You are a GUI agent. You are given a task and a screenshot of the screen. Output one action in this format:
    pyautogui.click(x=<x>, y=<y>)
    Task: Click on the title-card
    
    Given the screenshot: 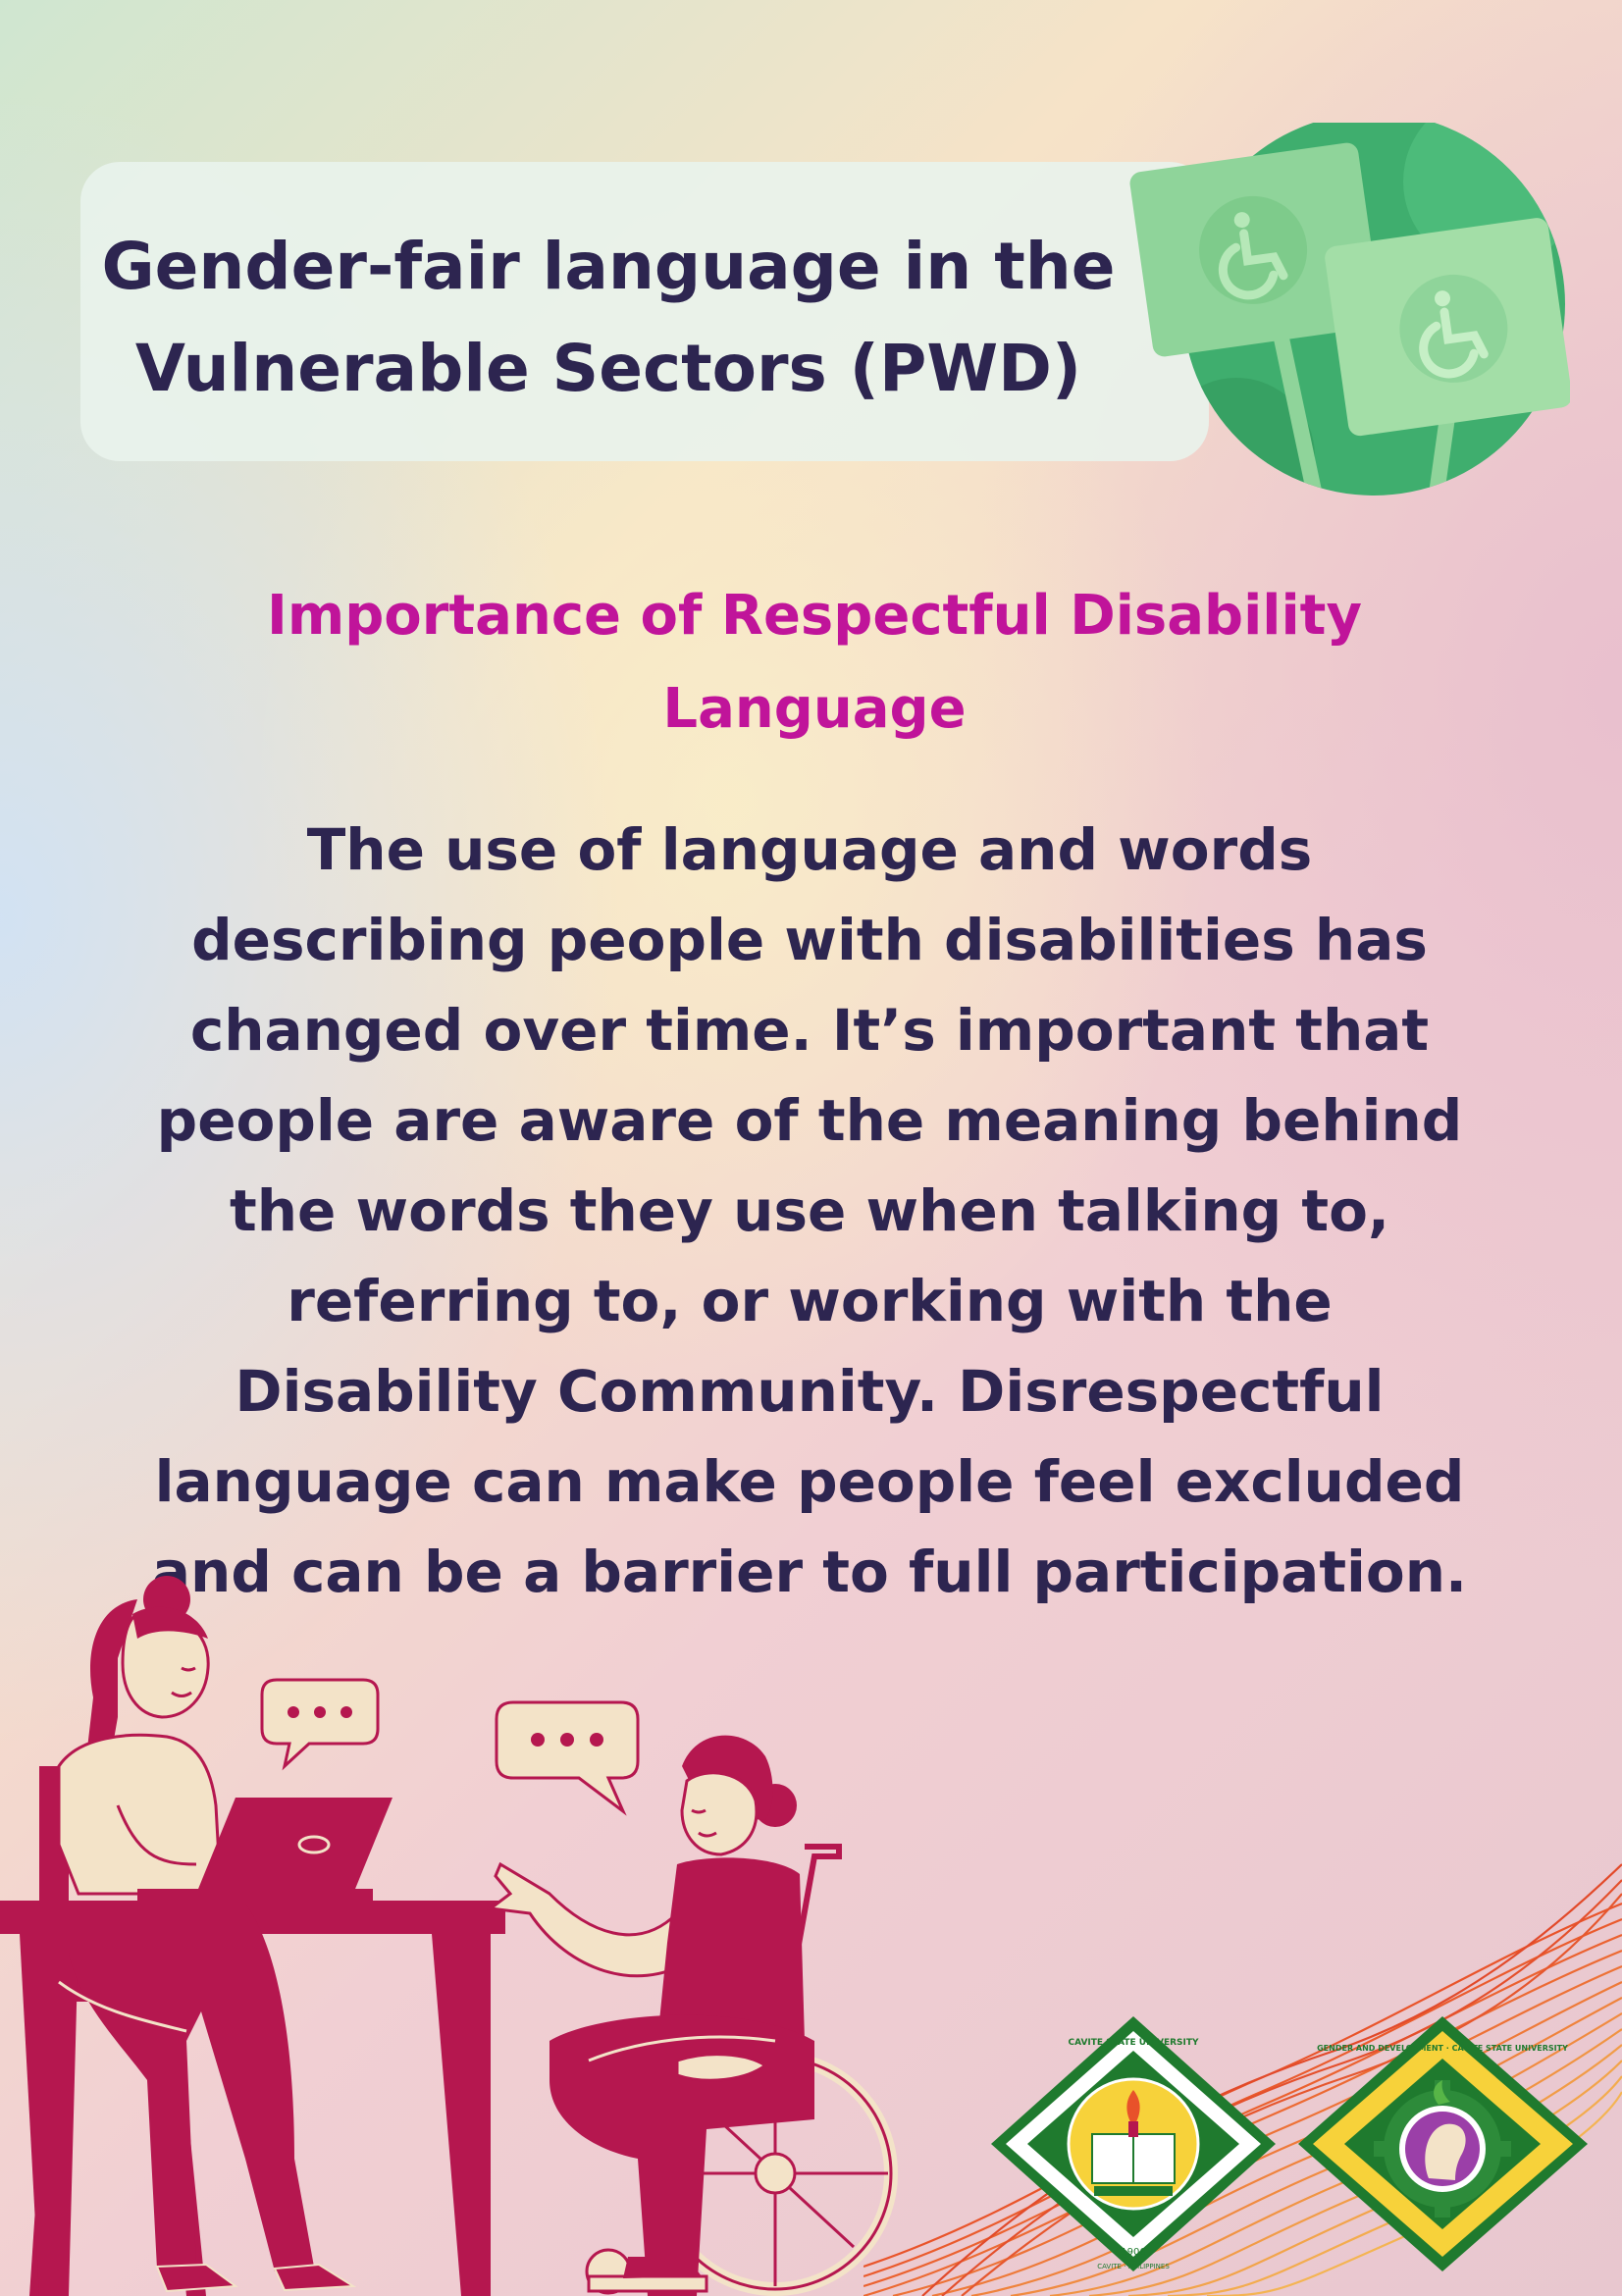 What is the action you would take?
    pyautogui.click(x=644, y=311)
    